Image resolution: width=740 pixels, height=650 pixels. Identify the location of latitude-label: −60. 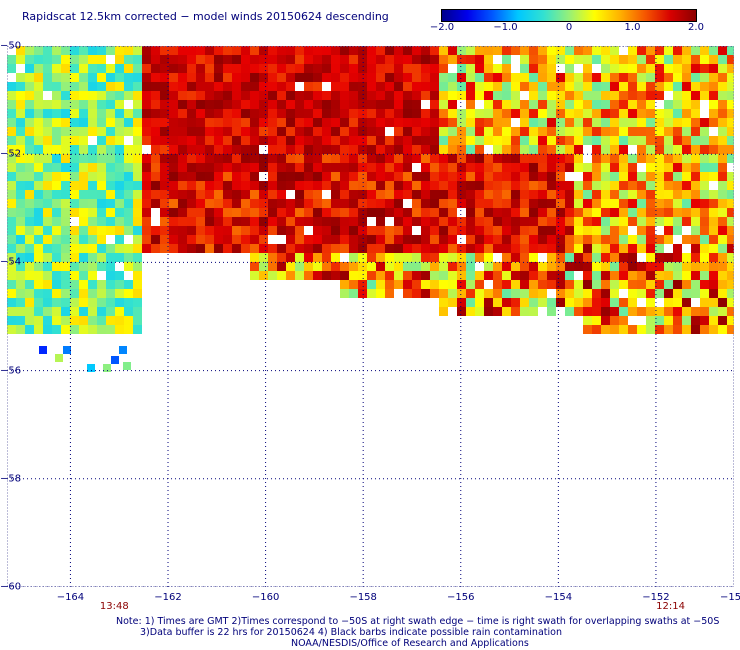
(11, 587).